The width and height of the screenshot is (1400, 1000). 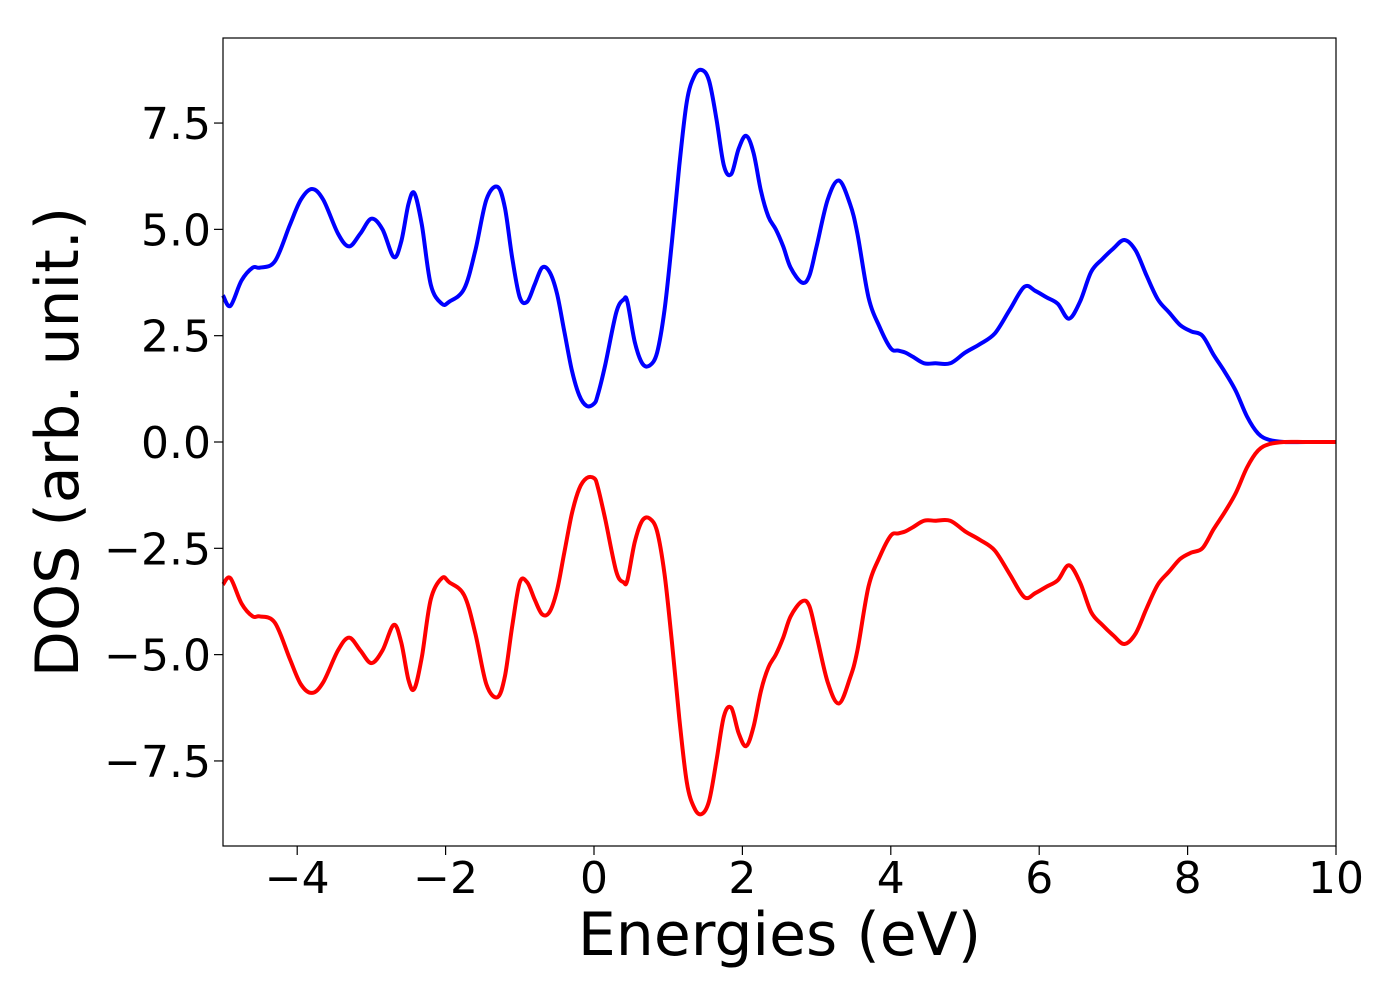 What do you see at coordinates (445, 878) in the screenshot?
I see `x-tick-label: −2` at bounding box center [445, 878].